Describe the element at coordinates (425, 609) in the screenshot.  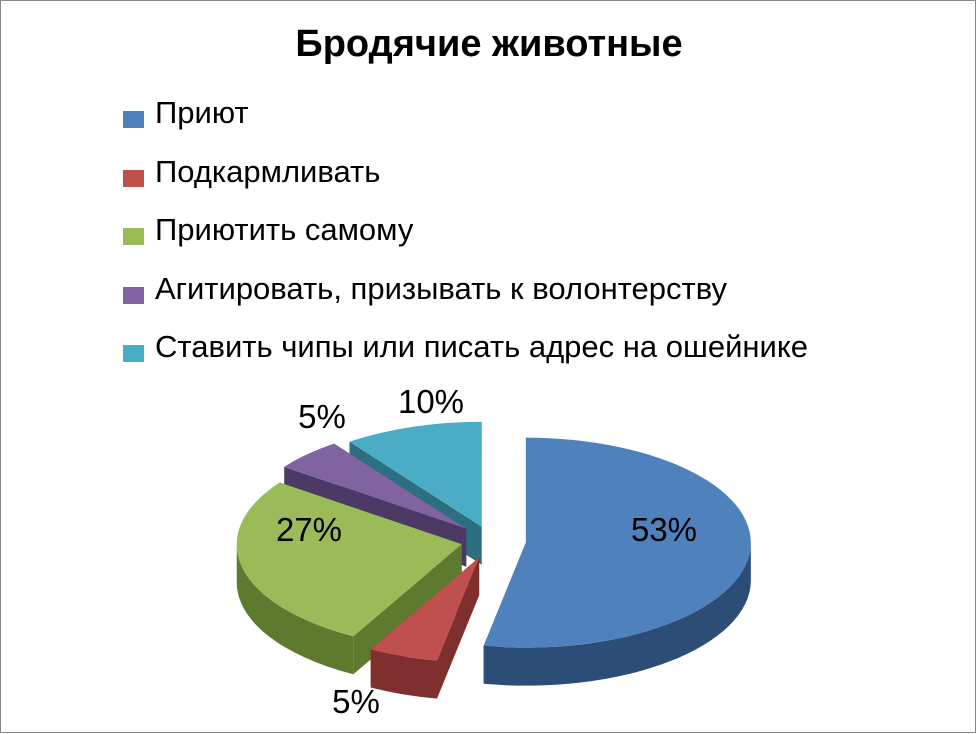
I see `pie-slice-podkarmlivat` at that location.